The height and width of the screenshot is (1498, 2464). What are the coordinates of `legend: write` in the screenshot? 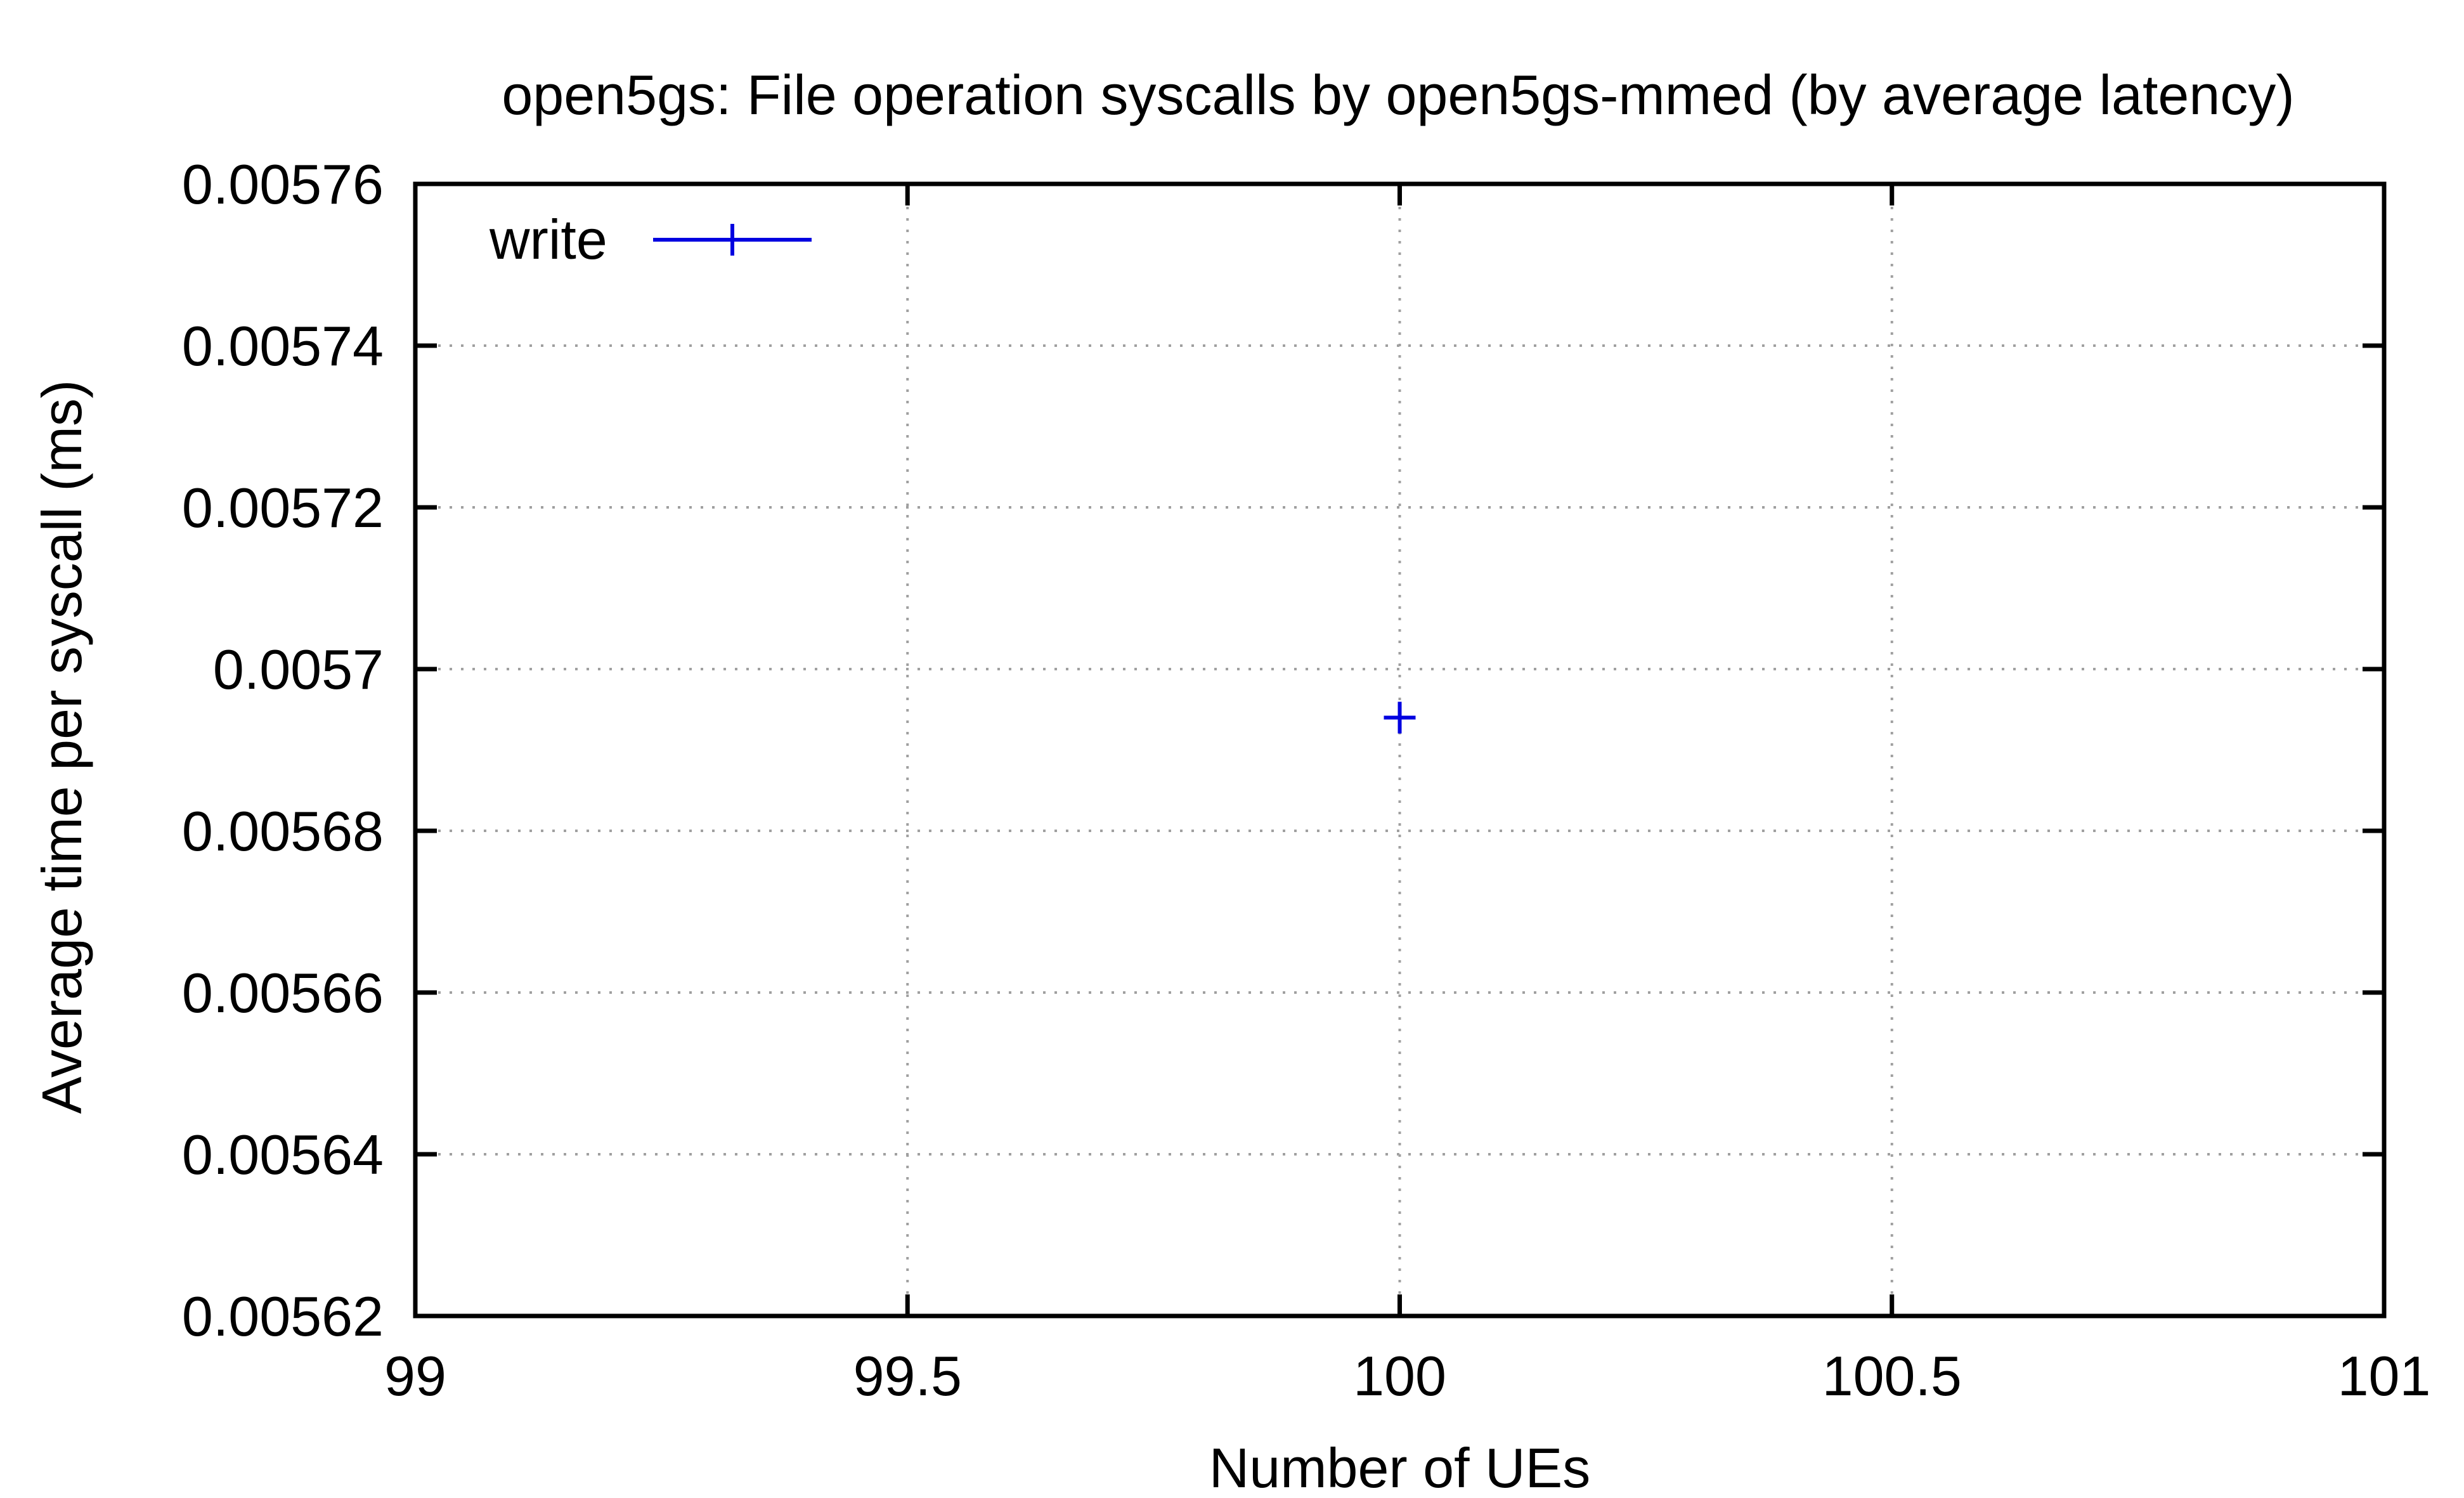 It's located at (650, 239).